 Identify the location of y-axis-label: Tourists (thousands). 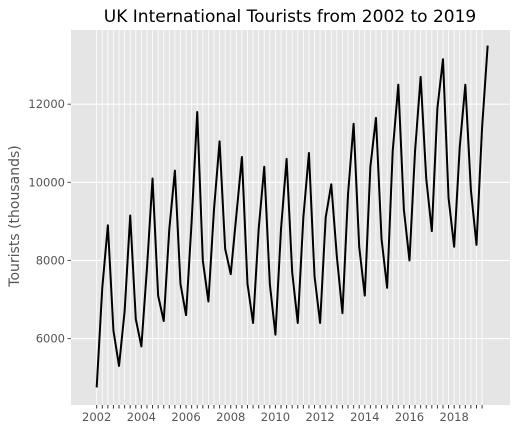
(15, 216).